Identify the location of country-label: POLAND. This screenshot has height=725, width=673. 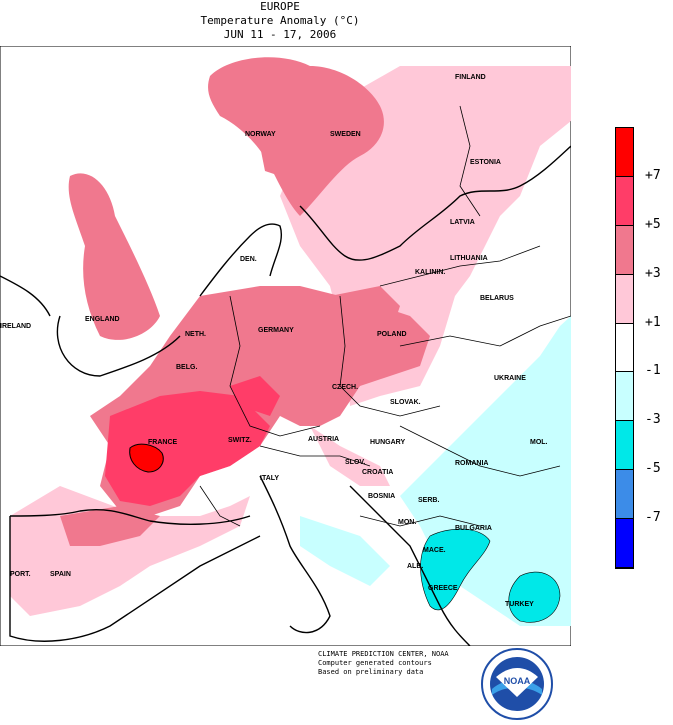
(392, 334).